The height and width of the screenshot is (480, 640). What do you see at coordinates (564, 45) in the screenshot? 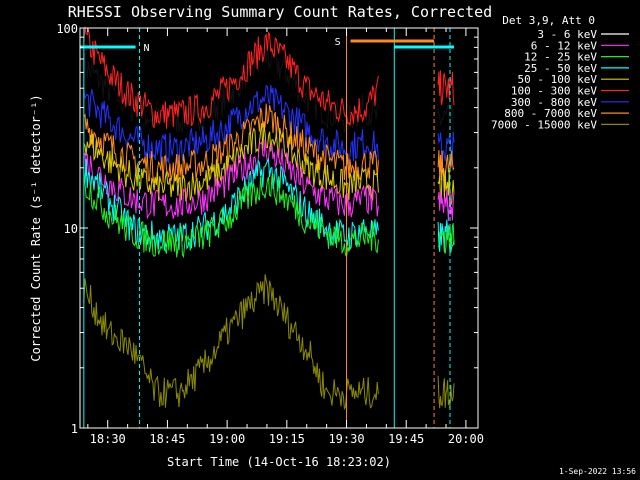
I see `legend-entry-label: 6 - 12 keV` at bounding box center [564, 45].